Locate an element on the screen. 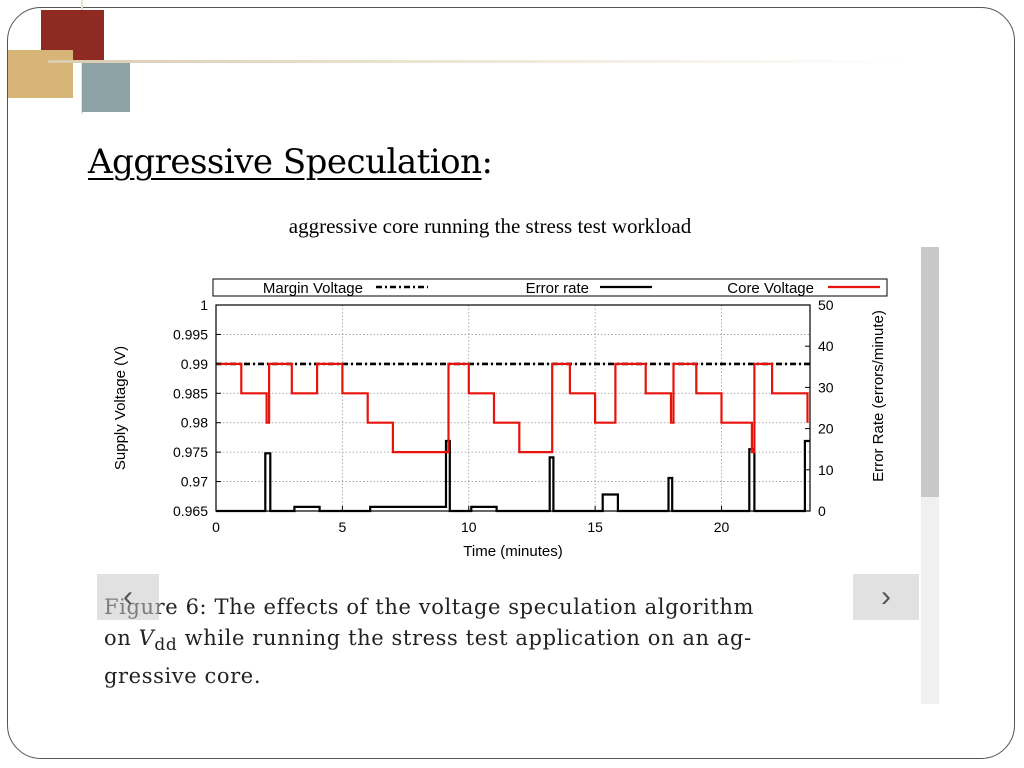 The width and height of the screenshot is (1024, 768). series-core-voltage is located at coordinates (512, 408).